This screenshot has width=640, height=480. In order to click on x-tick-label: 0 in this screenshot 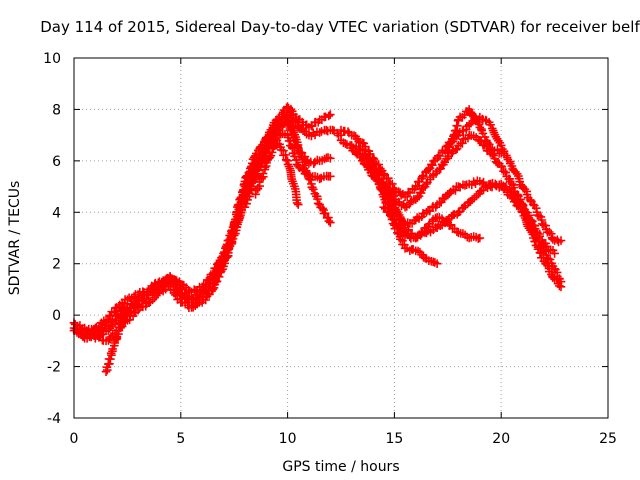, I will do `click(74, 439)`.